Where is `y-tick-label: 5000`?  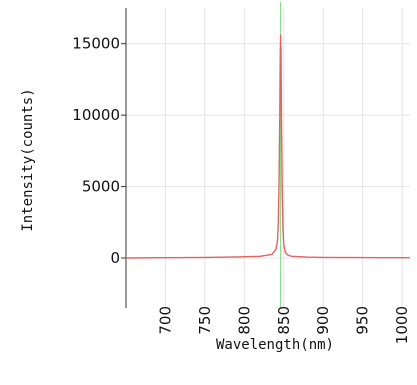
y-tick-label: 5000 is located at coordinates (101, 187).